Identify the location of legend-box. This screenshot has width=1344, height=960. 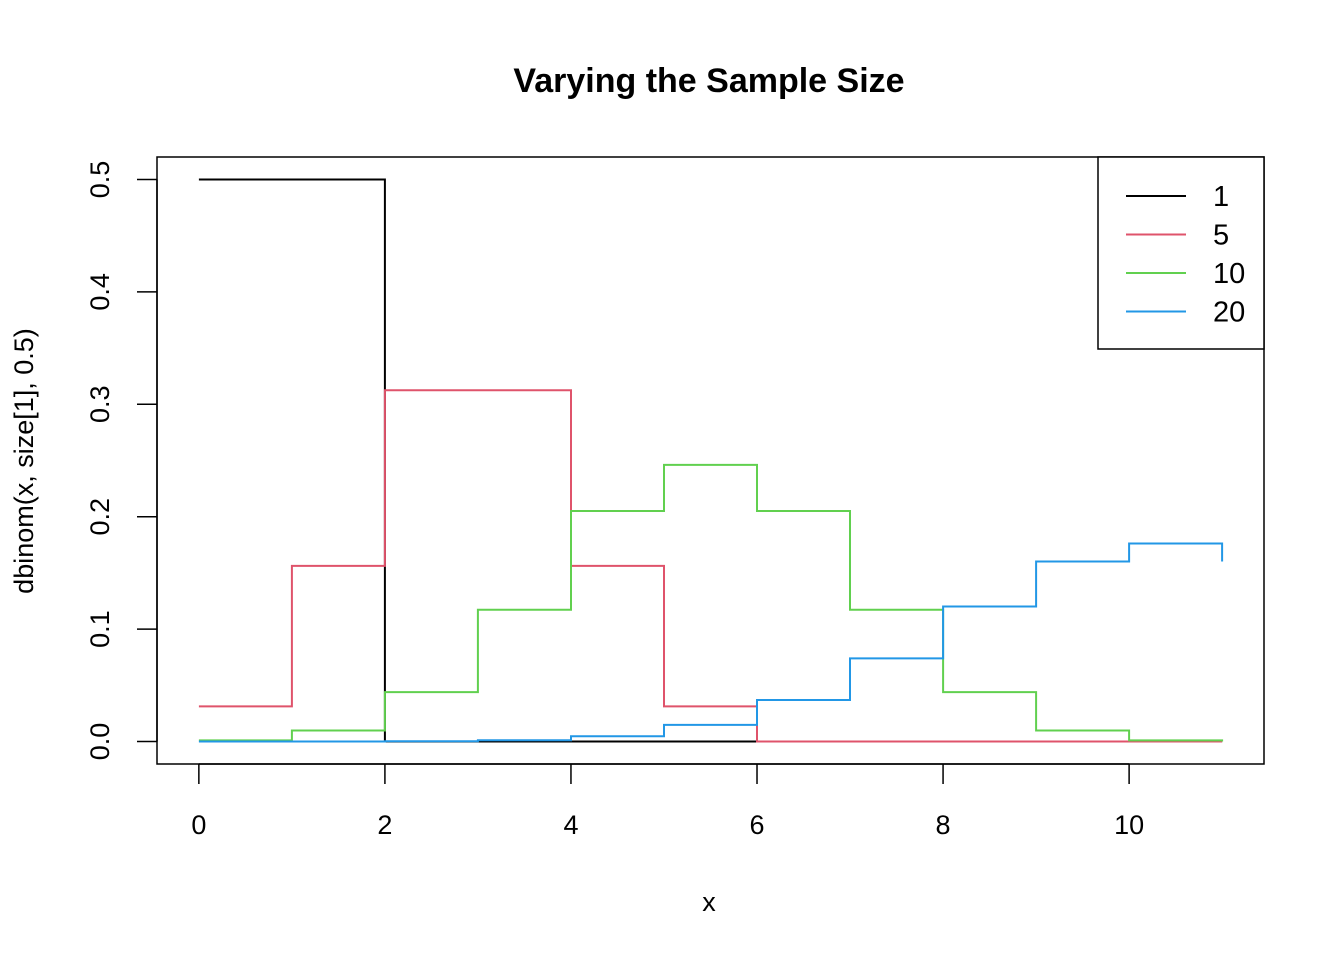
(1181, 253).